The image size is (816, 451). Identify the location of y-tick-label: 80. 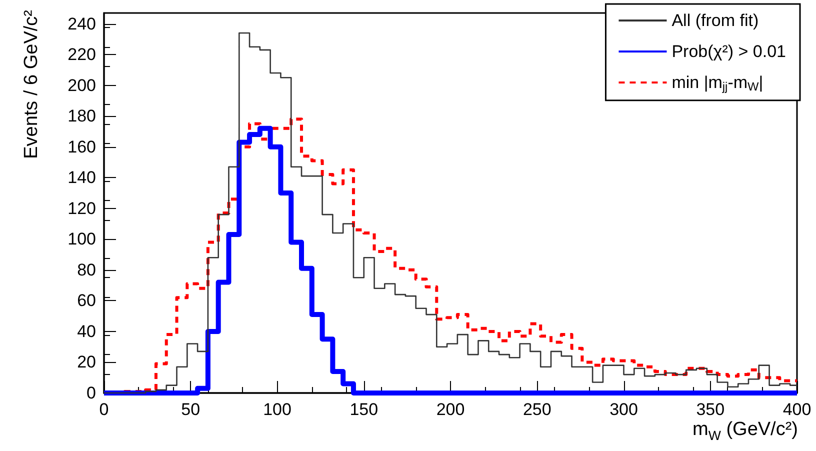
(86, 270).